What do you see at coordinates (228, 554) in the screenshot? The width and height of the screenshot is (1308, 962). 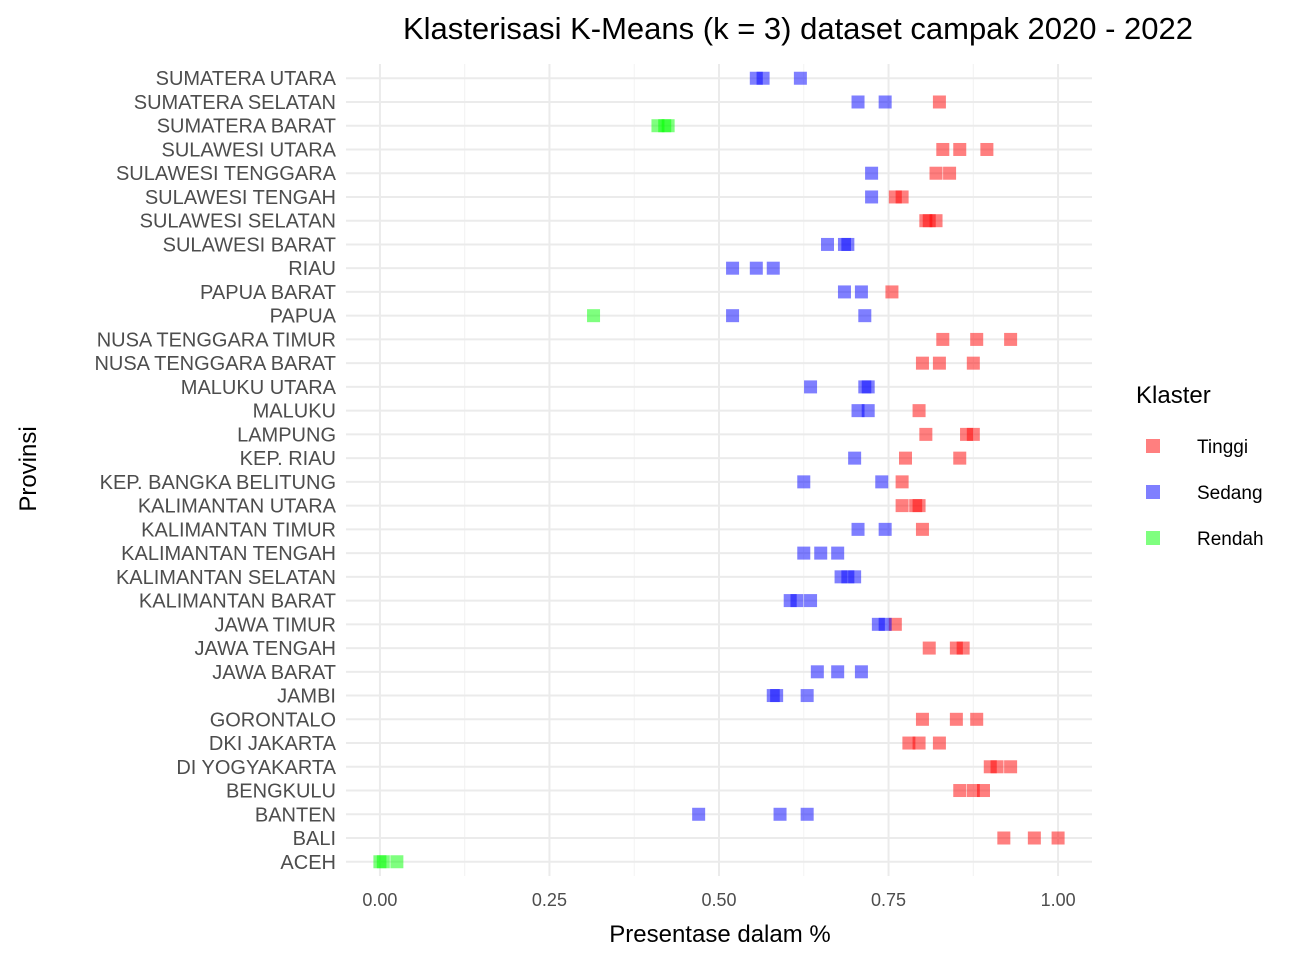 I see `y-tick-label: KALIMANTAN TENGAH` at bounding box center [228, 554].